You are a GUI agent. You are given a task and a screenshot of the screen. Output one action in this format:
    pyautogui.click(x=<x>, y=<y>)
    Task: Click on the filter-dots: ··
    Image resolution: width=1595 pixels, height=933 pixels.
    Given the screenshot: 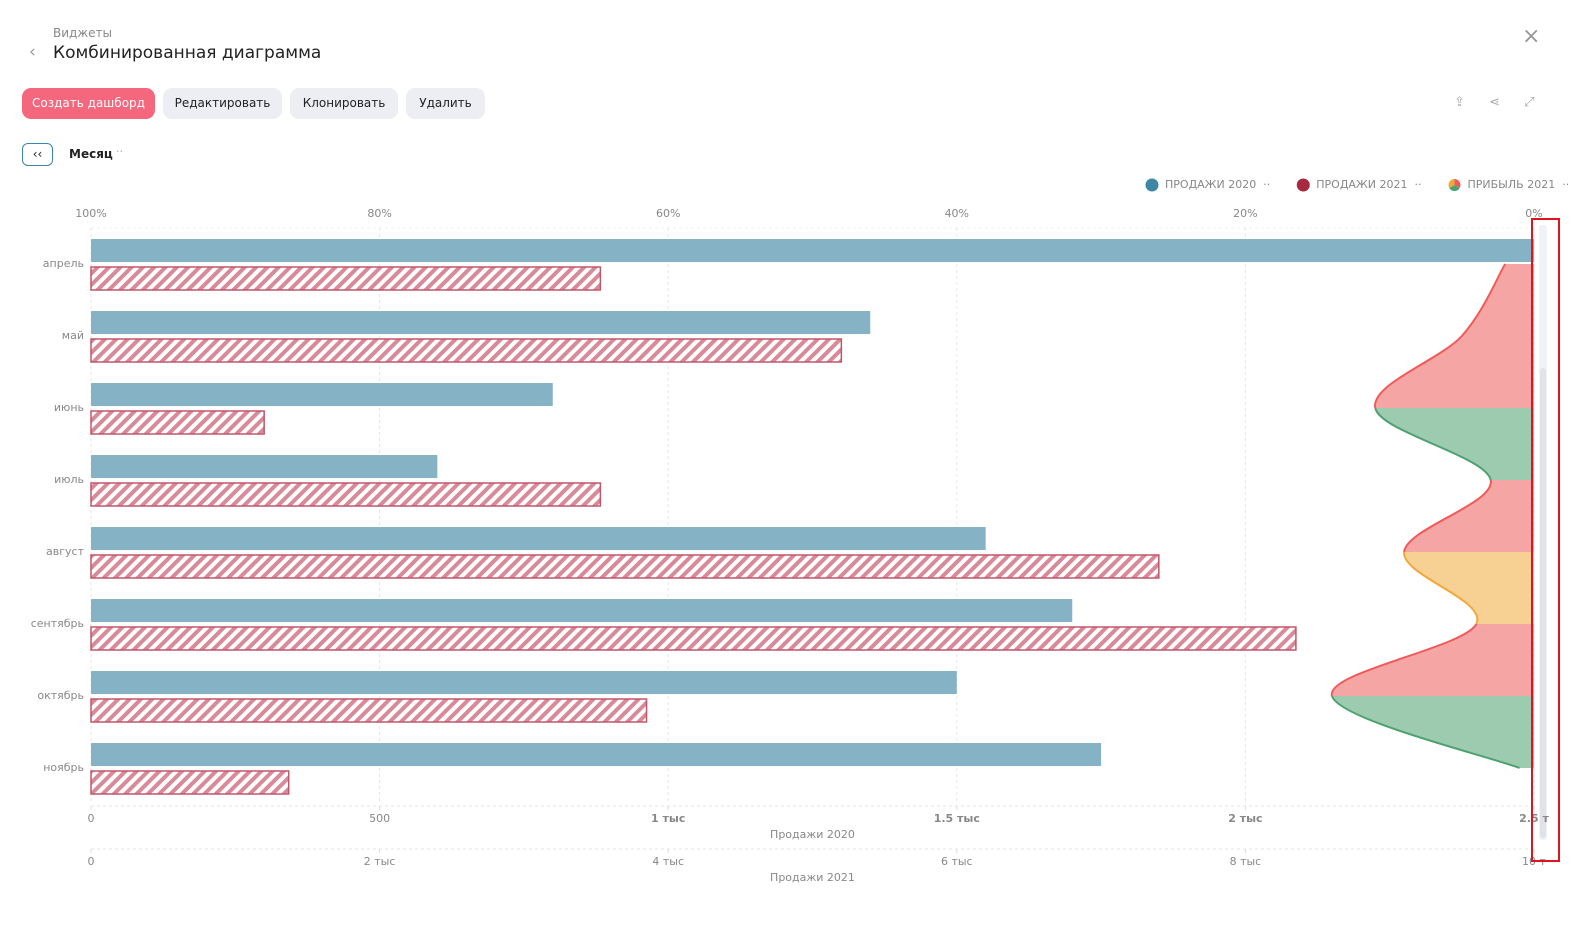 What is the action you would take?
    pyautogui.click(x=119, y=151)
    